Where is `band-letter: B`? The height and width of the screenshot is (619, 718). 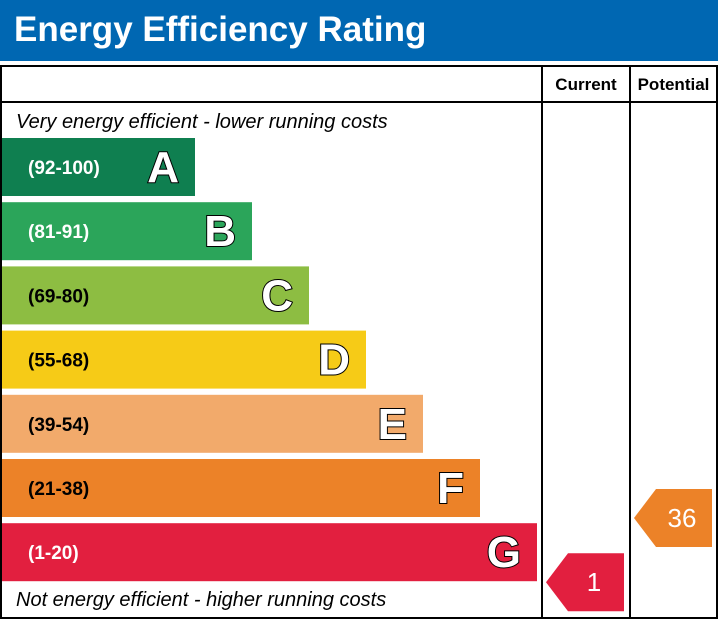 band-letter: B is located at coordinates (220, 231).